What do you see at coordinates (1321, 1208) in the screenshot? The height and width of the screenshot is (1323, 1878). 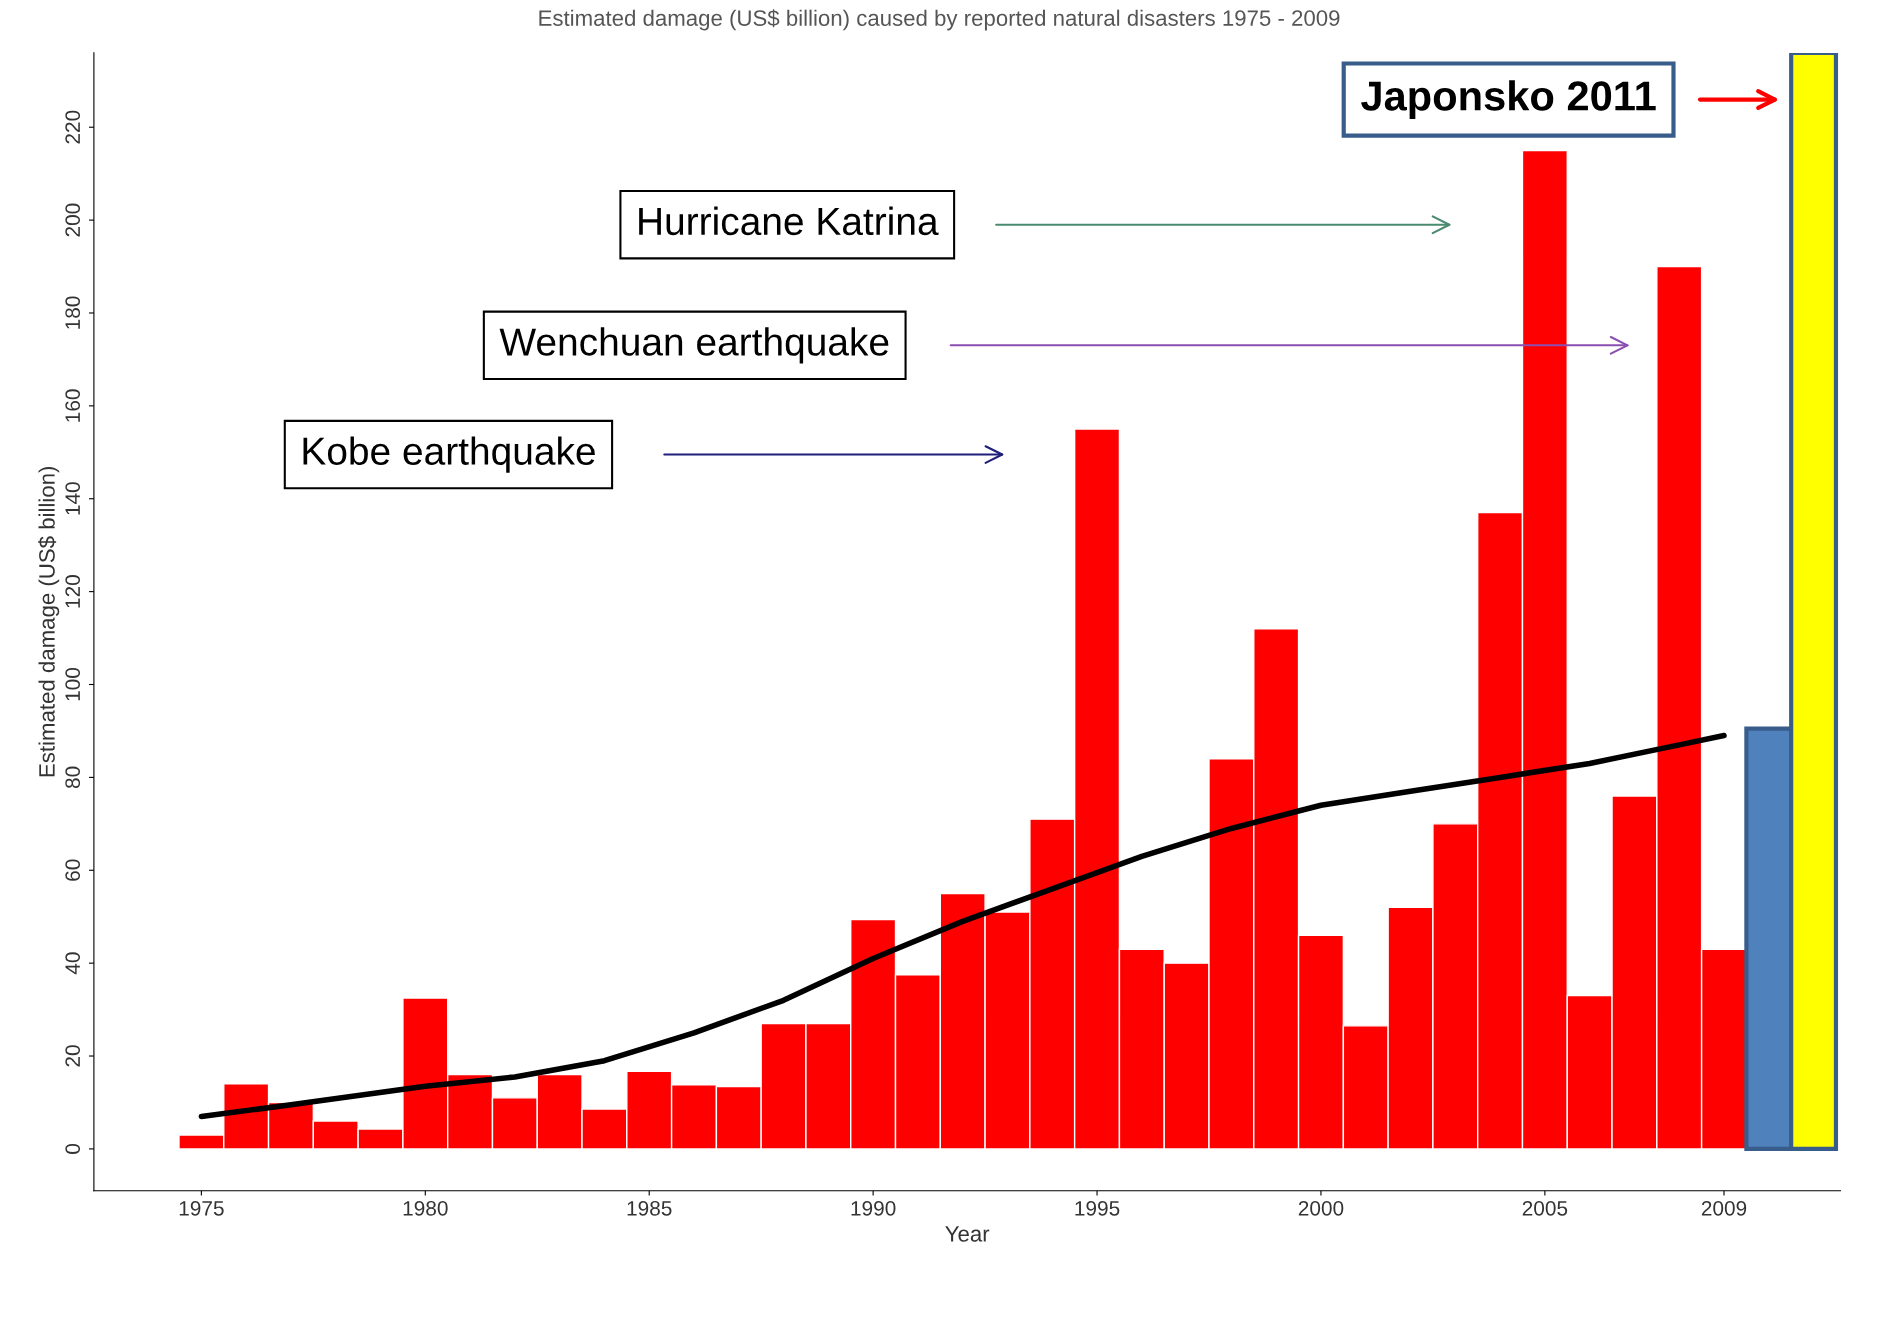 I see `x-tick-label: 2000` at bounding box center [1321, 1208].